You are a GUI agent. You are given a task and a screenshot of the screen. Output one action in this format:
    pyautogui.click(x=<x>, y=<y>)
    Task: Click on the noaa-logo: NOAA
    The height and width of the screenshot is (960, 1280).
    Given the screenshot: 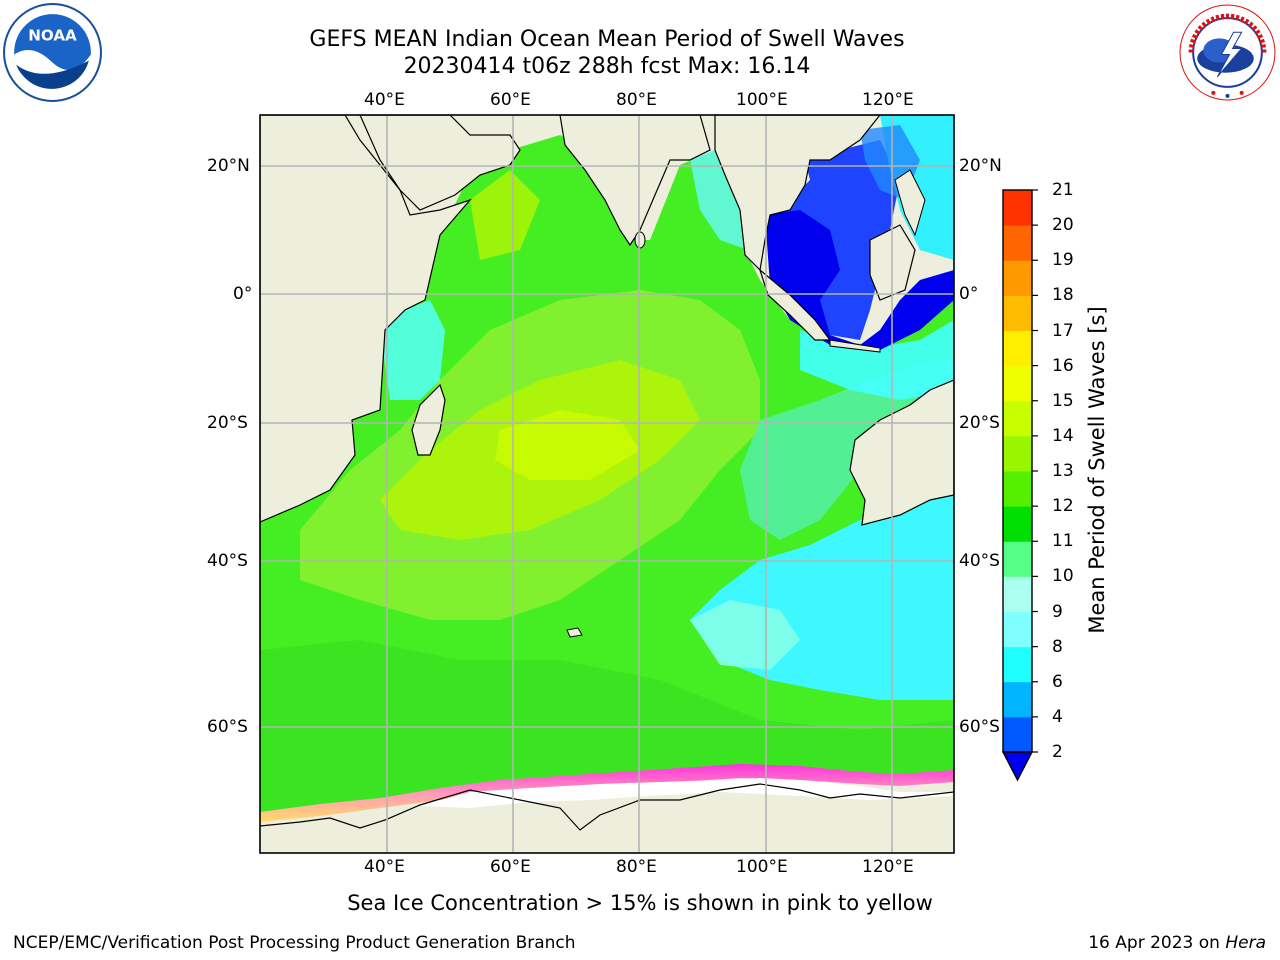 What is the action you would take?
    pyautogui.click(x=52, y=52)
    